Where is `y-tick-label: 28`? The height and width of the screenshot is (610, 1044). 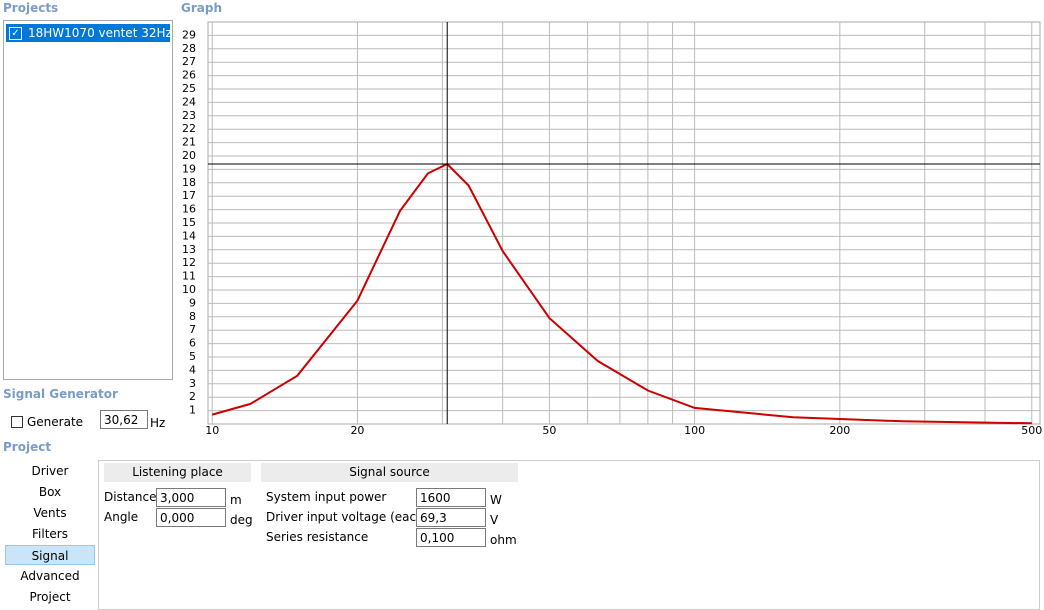 y-tick-label: 28 is located at coordinates (189, 48).